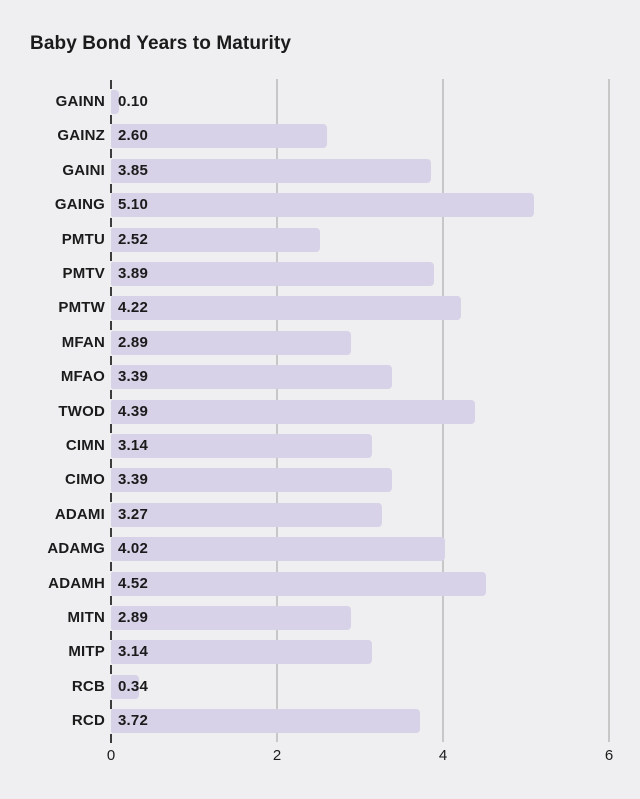 The image size is (640, 799). Describe the element at coordinates (88, 686) in the screenshot. I see `category-label-rcb: RCB` at that location.